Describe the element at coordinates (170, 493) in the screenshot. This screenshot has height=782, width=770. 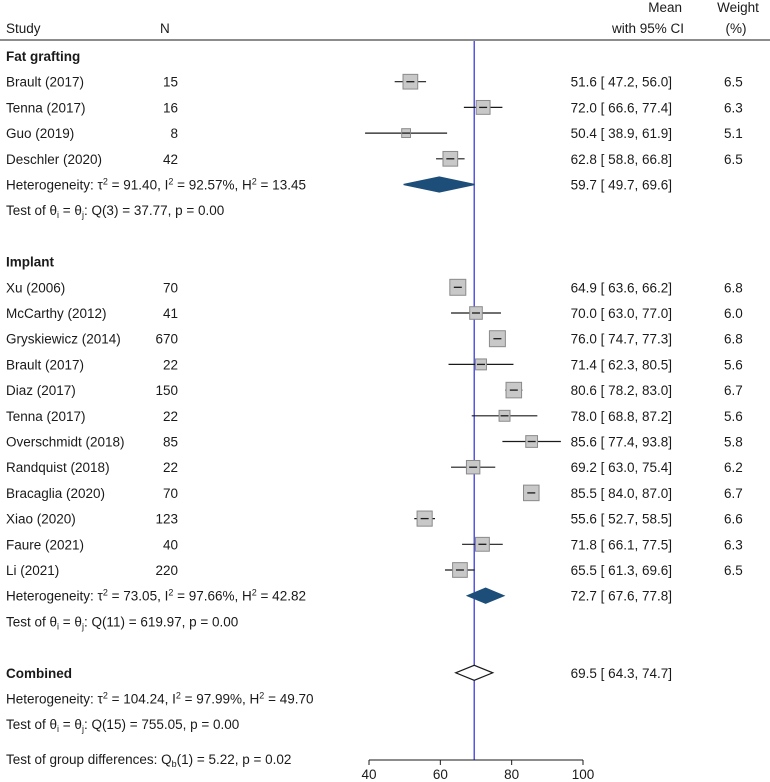
I see `group-2-study-9-n: 70` at that location.